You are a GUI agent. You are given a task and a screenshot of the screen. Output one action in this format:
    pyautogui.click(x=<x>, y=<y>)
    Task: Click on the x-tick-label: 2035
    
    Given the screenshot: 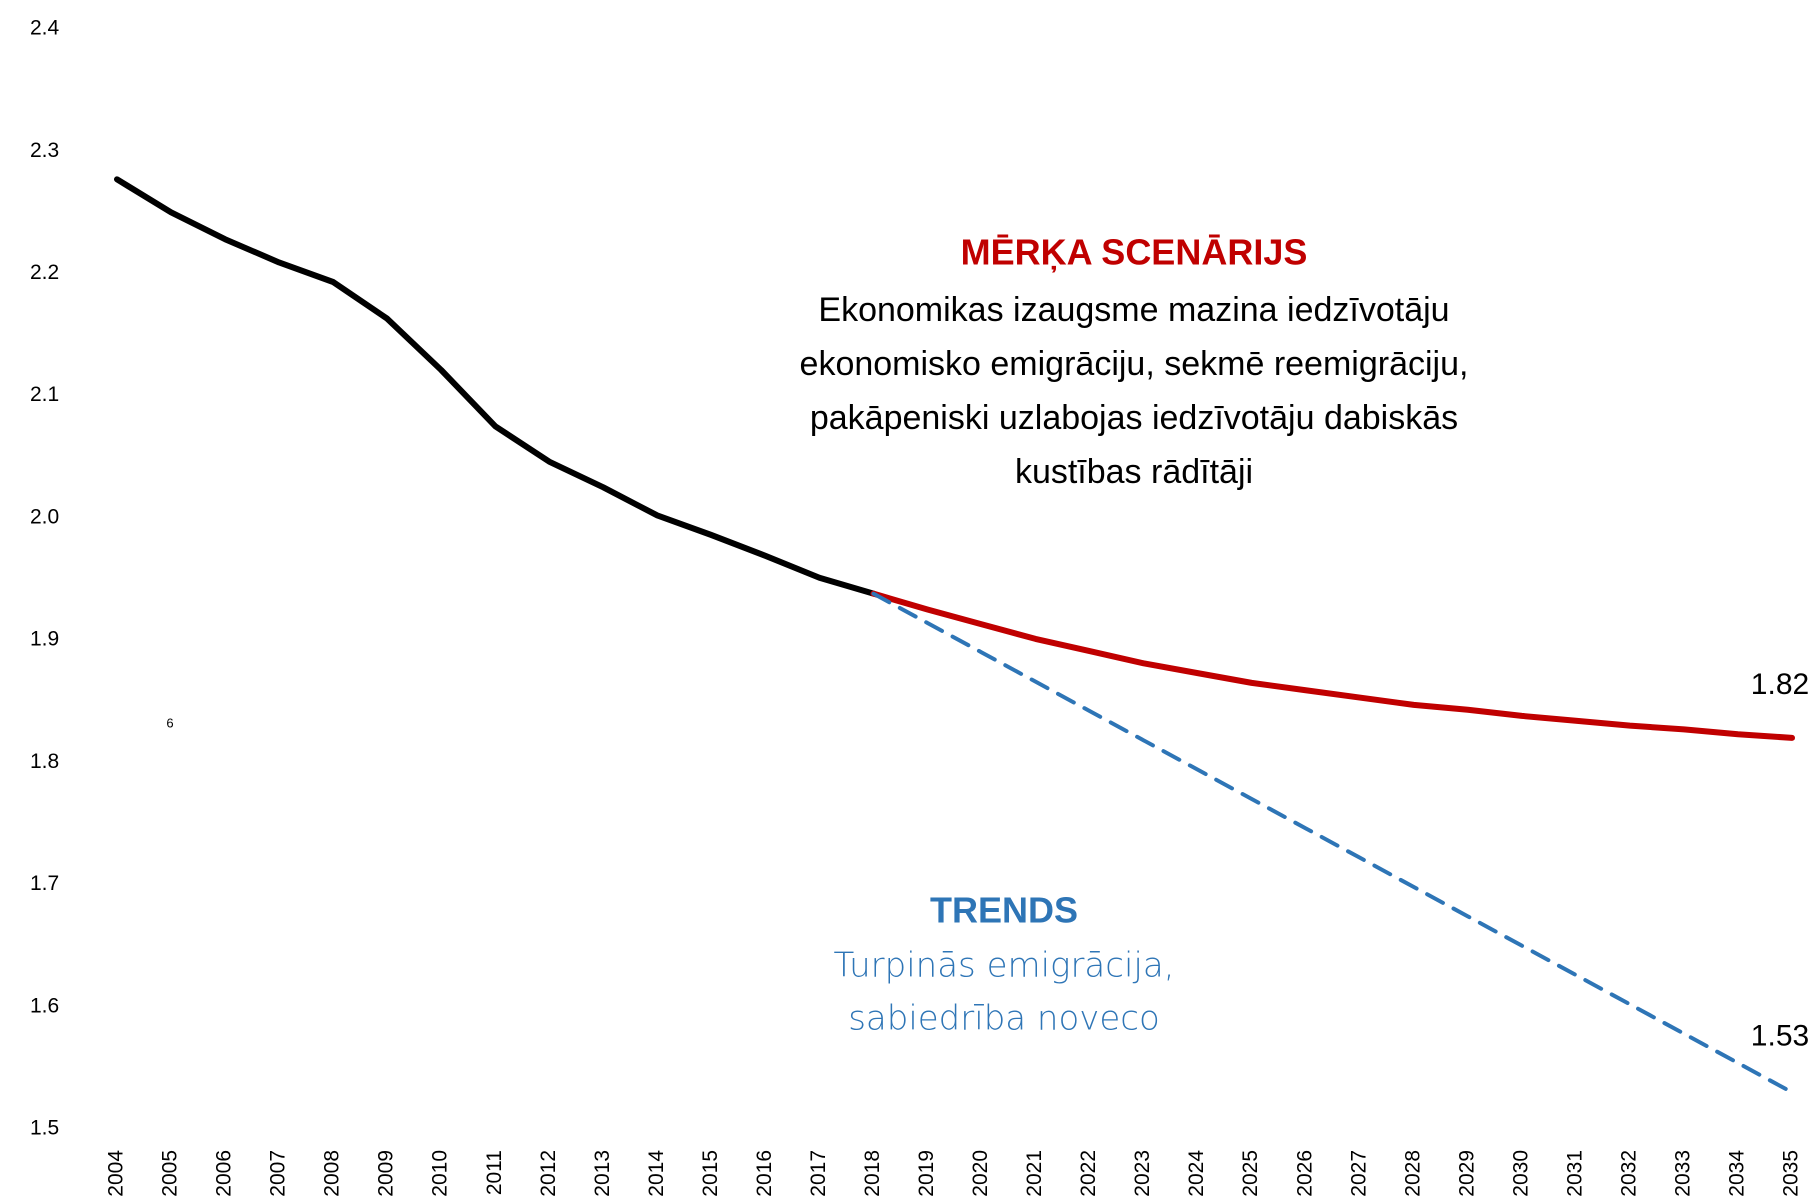 What is the action you would take?
    pyautogui.click(x=1791, y=1173)
    